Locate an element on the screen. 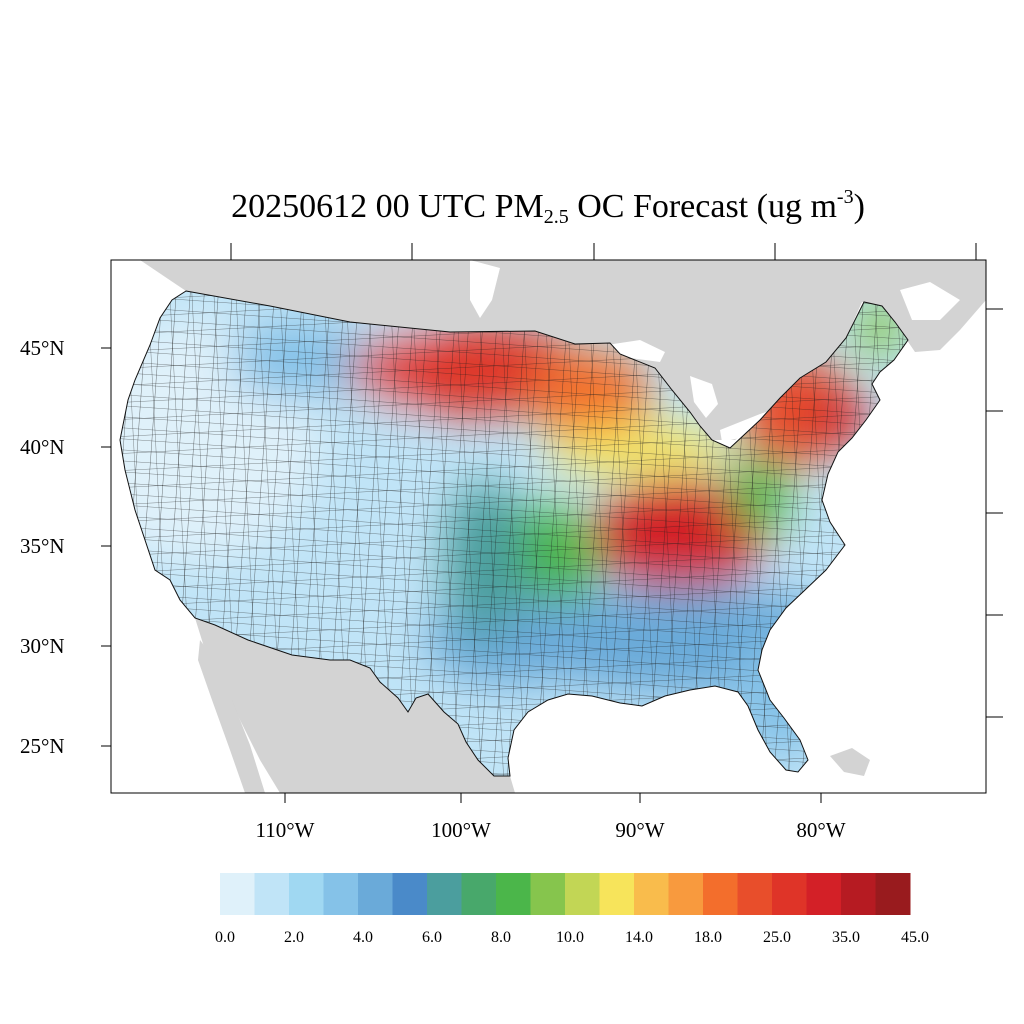  colorbar-label-4: 8.0 is located at coordinates (501, 937).